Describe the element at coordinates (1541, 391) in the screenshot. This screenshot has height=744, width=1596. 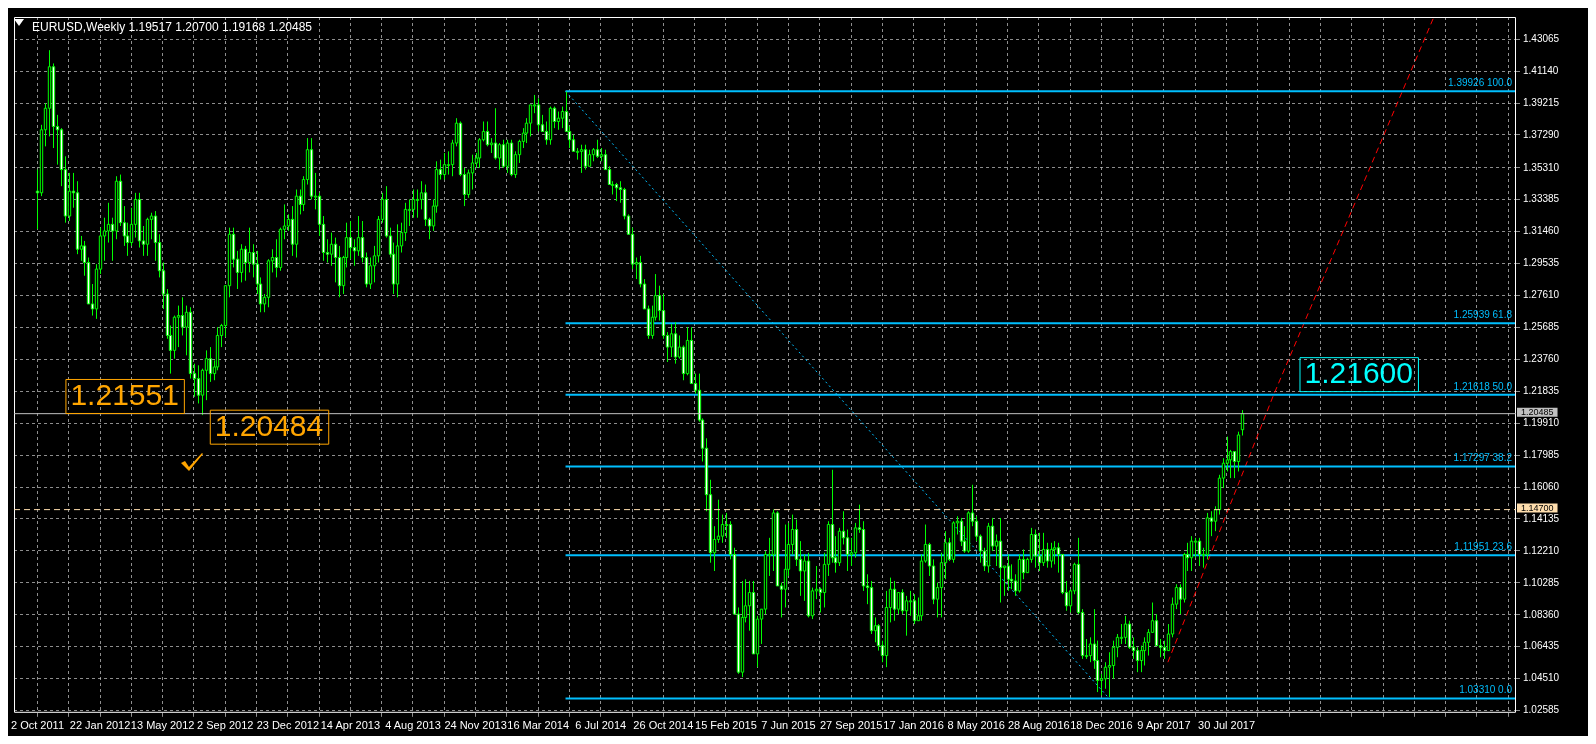
I see `y-tick-label: 1.21835` at that location.